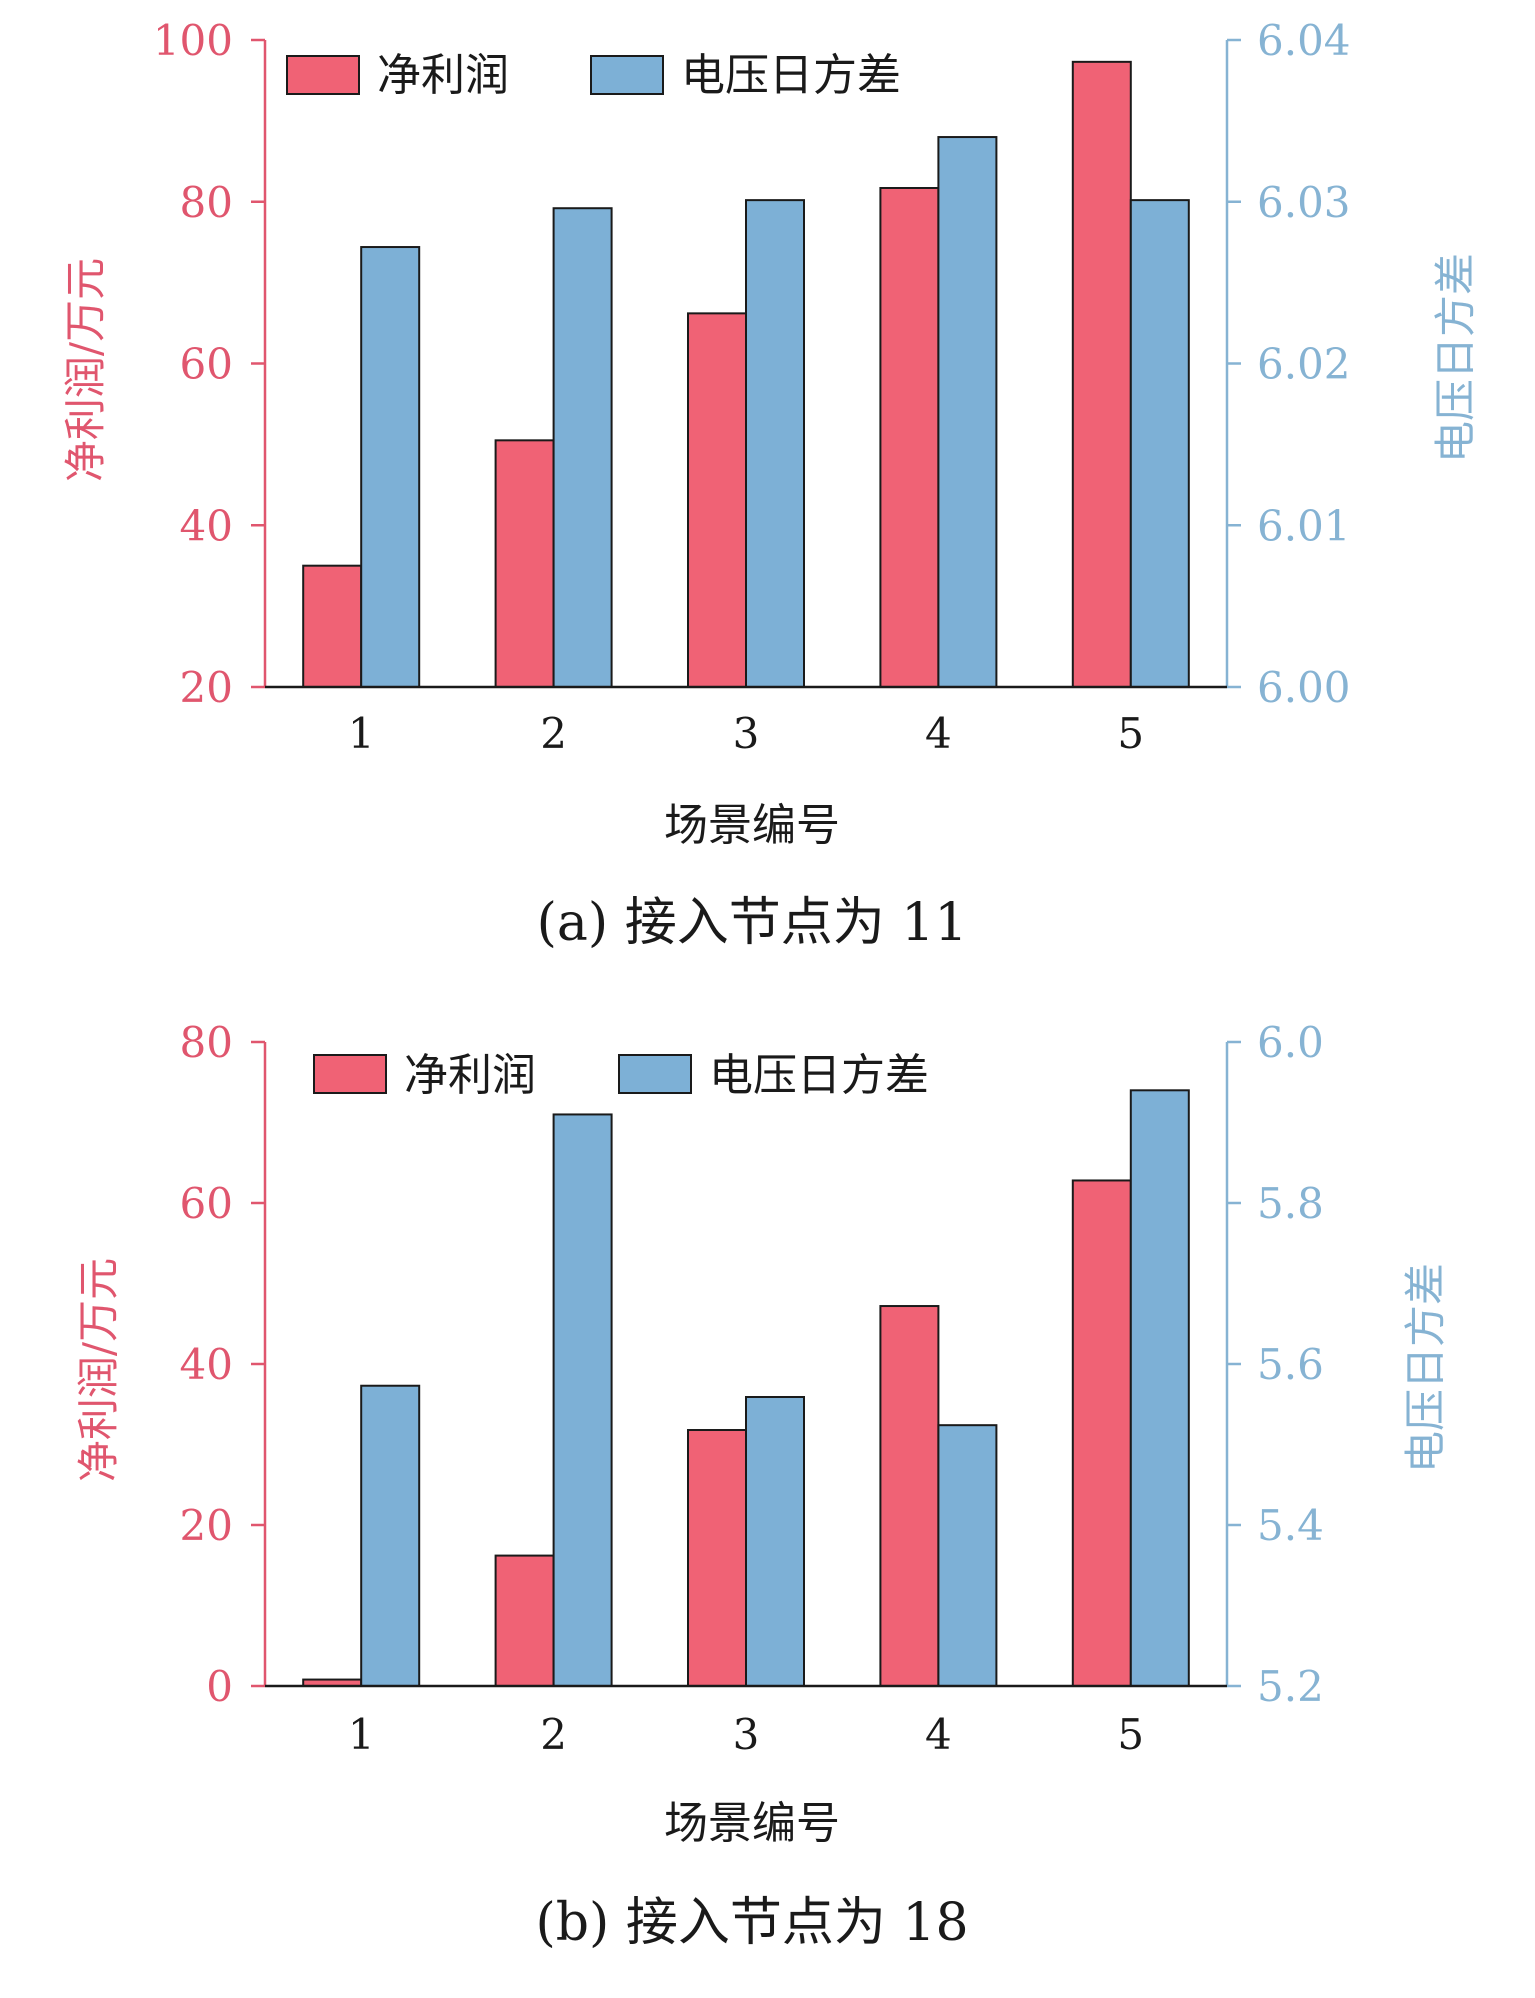  Describe the element at coordinates (98, 1370) in the screenshot. I see `chart-b-left-axis-label: 净利润/万元` at that location.